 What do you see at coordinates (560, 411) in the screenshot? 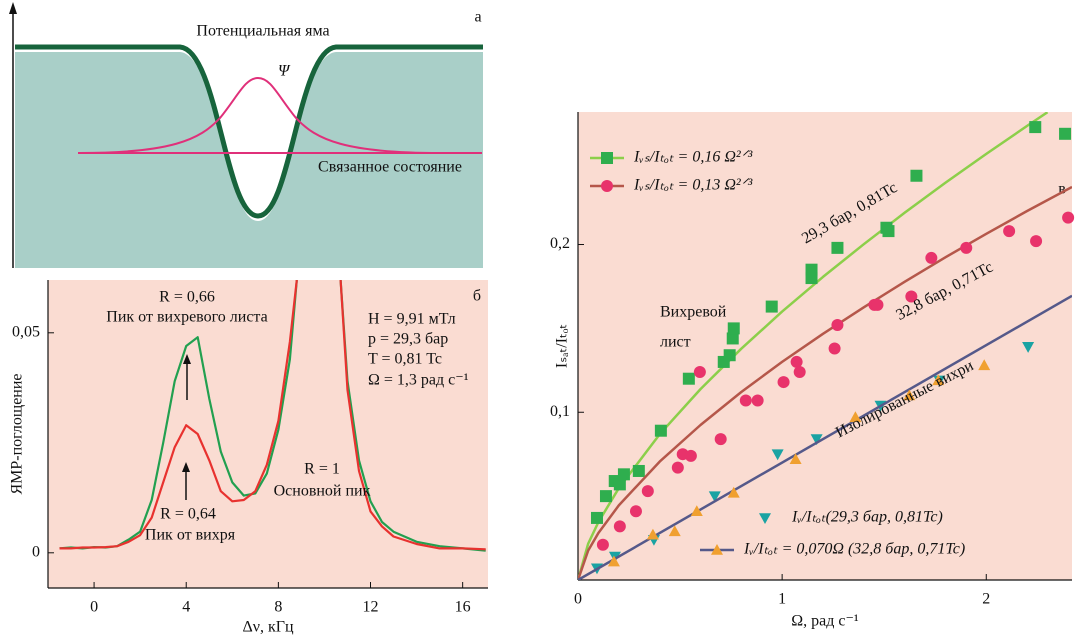
I see `y-tick-label: 0,1` at bounding box center [560, 411].